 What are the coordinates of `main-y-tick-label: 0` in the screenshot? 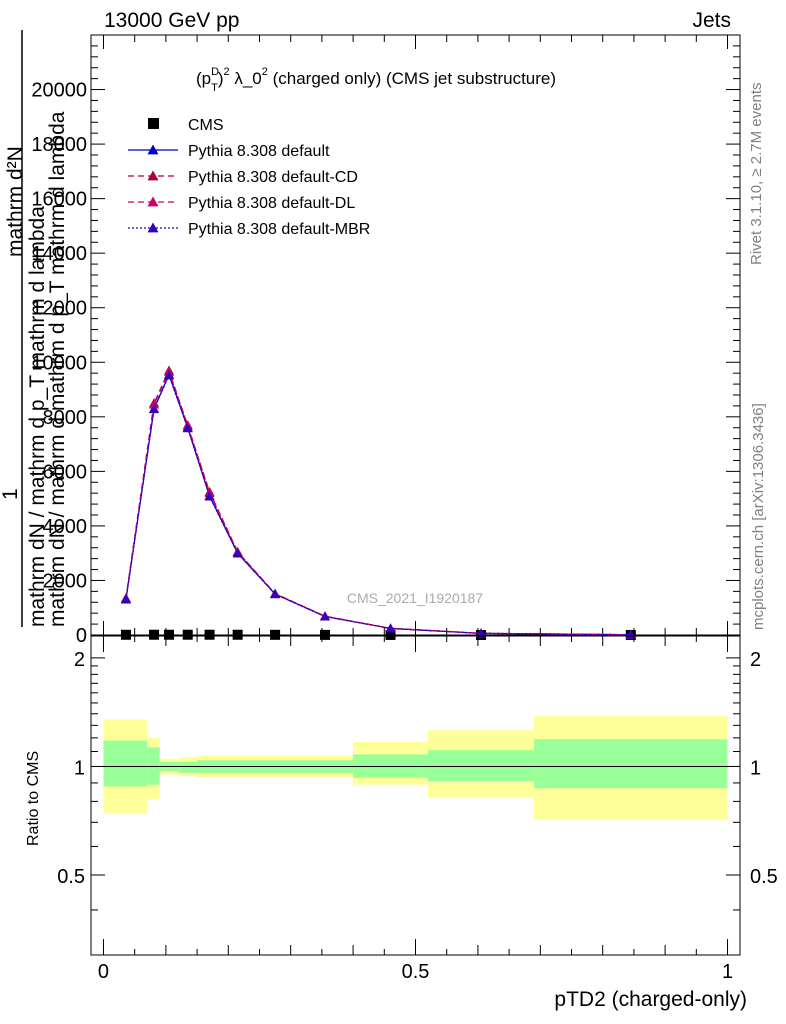 It's located at (81, 636).